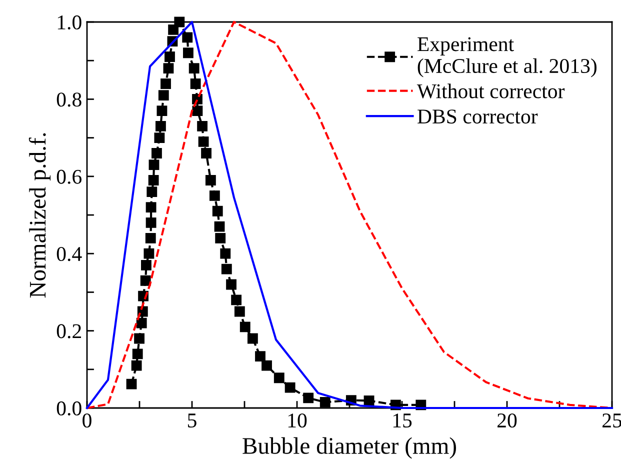  Describe the element at coordinates (192, 421) in the screenshot. I see `x-tick-label: 5` at that location.